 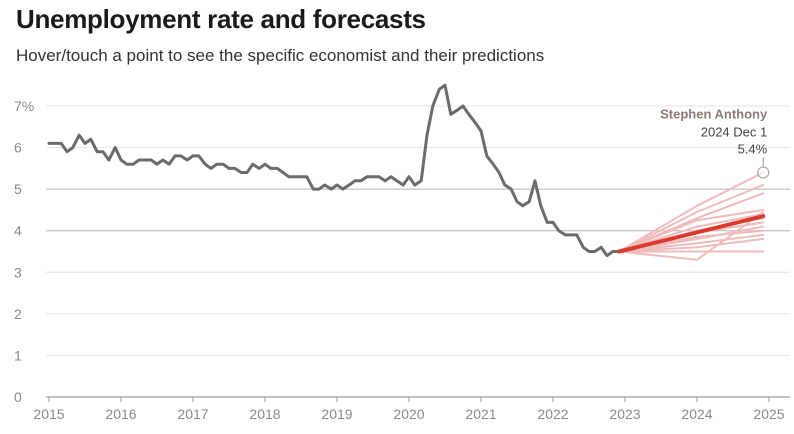 I want to click on y-tick-label: 1, so click(x=18, y=355).